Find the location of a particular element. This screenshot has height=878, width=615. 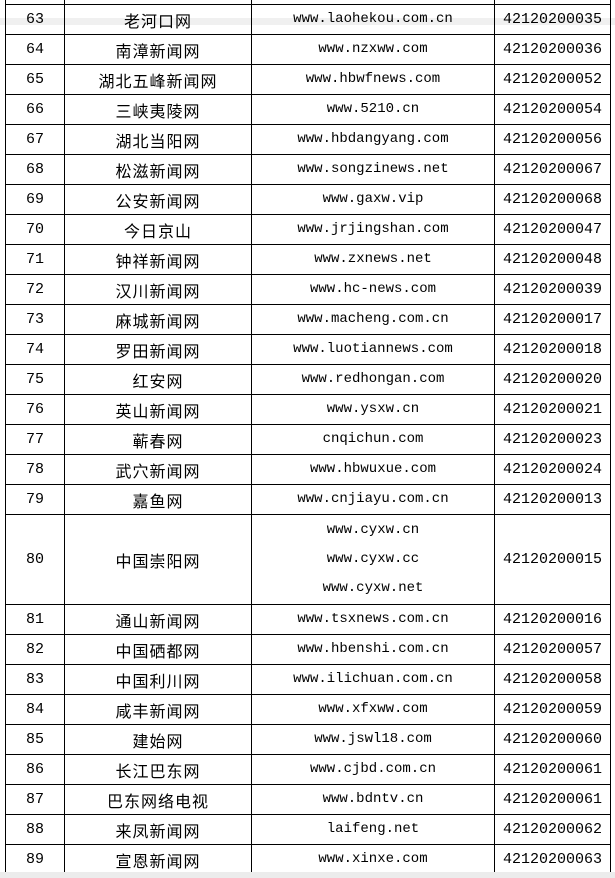

table-row: 77 蕲春网 cnqichun.com 42120200023 is located at coordinates (308, 439).